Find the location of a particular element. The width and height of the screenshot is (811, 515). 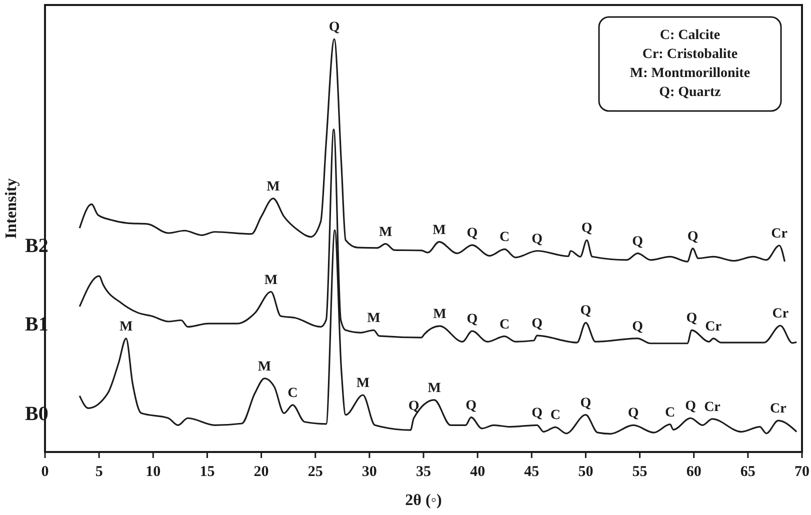

y-axis-title: Intensity is located at coordinates (11, 208).